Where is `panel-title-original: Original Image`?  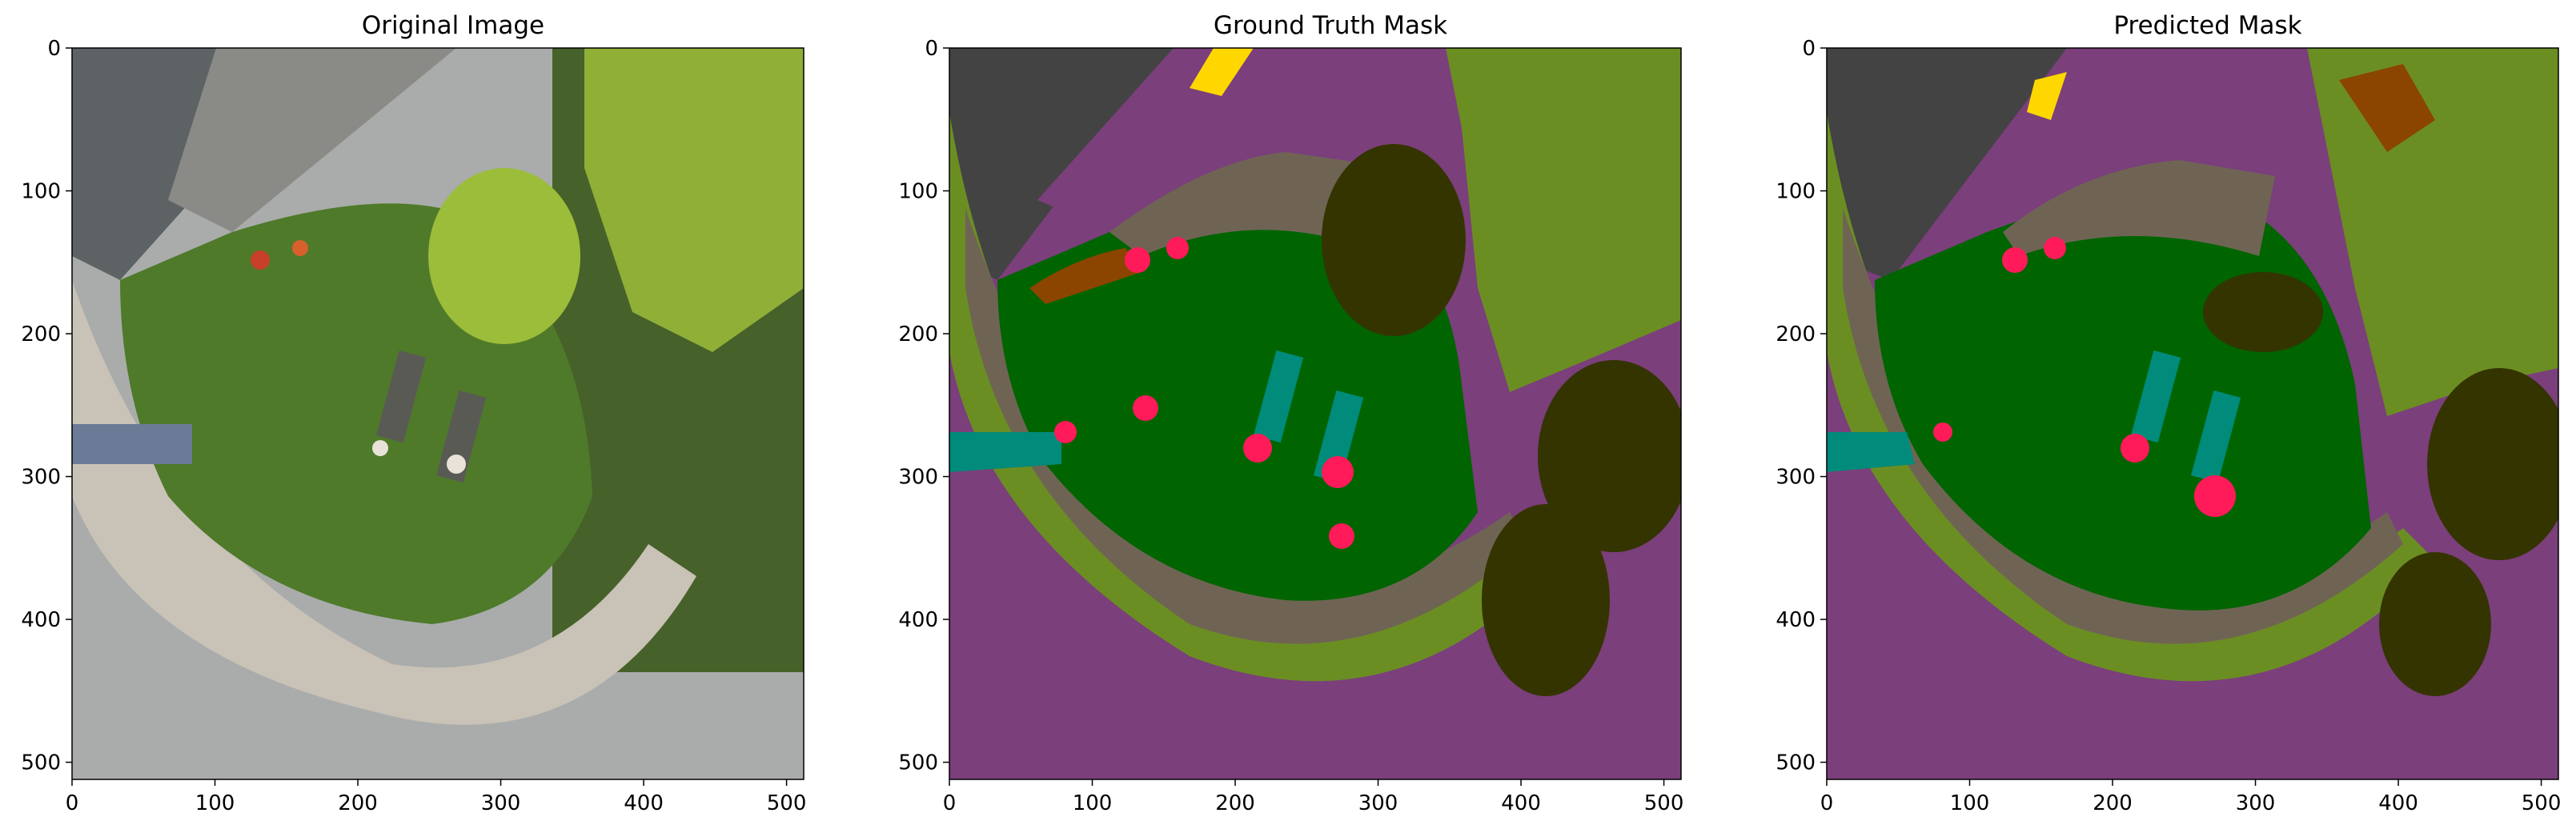 panel-title-original: Original Image is located at coordinates (453, 25).